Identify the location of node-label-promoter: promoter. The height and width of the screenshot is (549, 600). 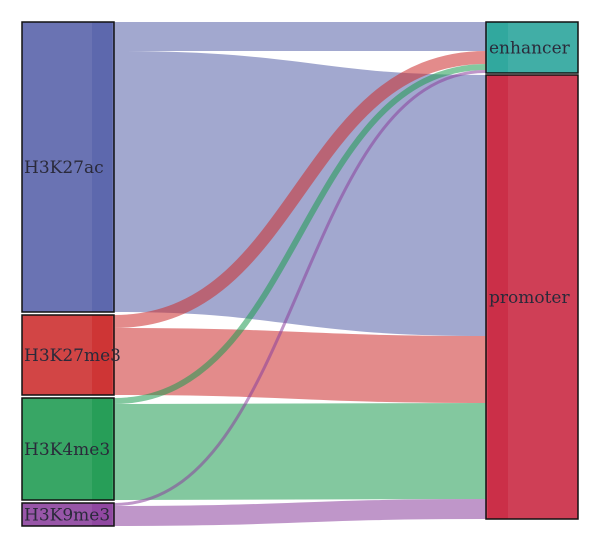
(529, 298).